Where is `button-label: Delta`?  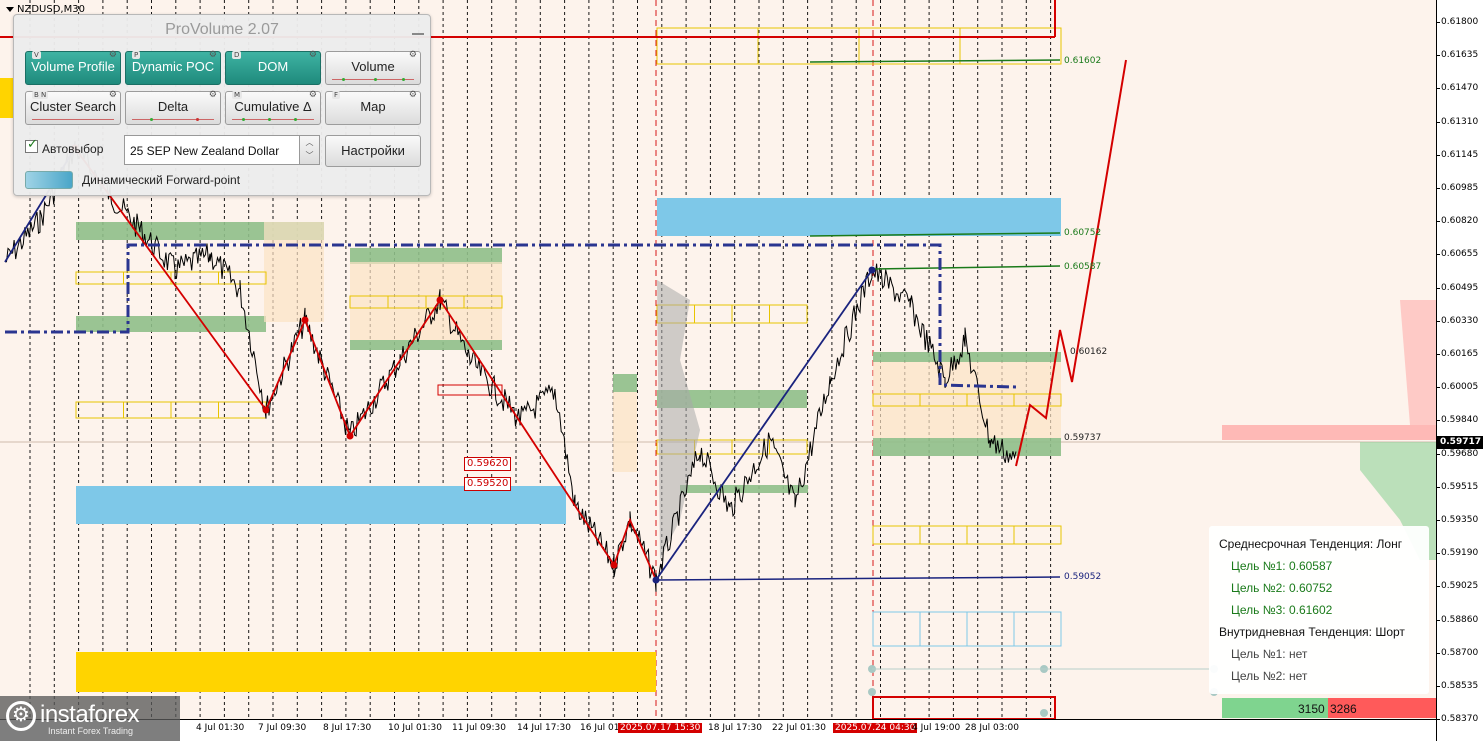 button-label: Delta is located at coordinates (173, 106).